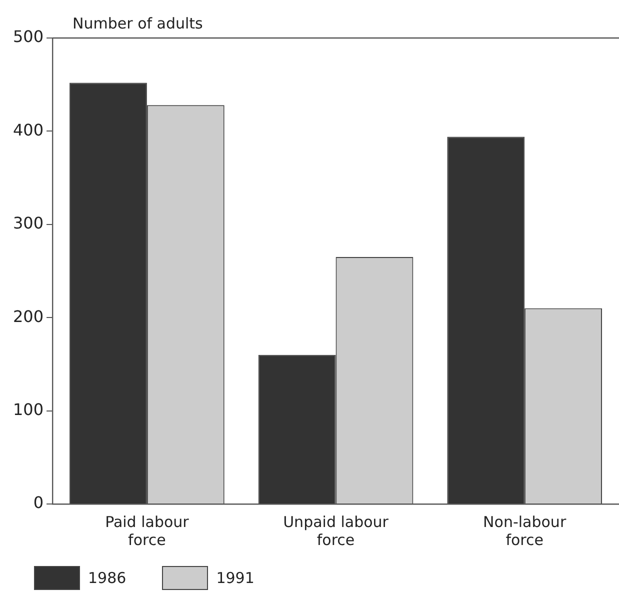  What do you see at coordinates (28, 223) in the screenshot?
I see `y-tick-label: 300` at bounding box center [28, 223].